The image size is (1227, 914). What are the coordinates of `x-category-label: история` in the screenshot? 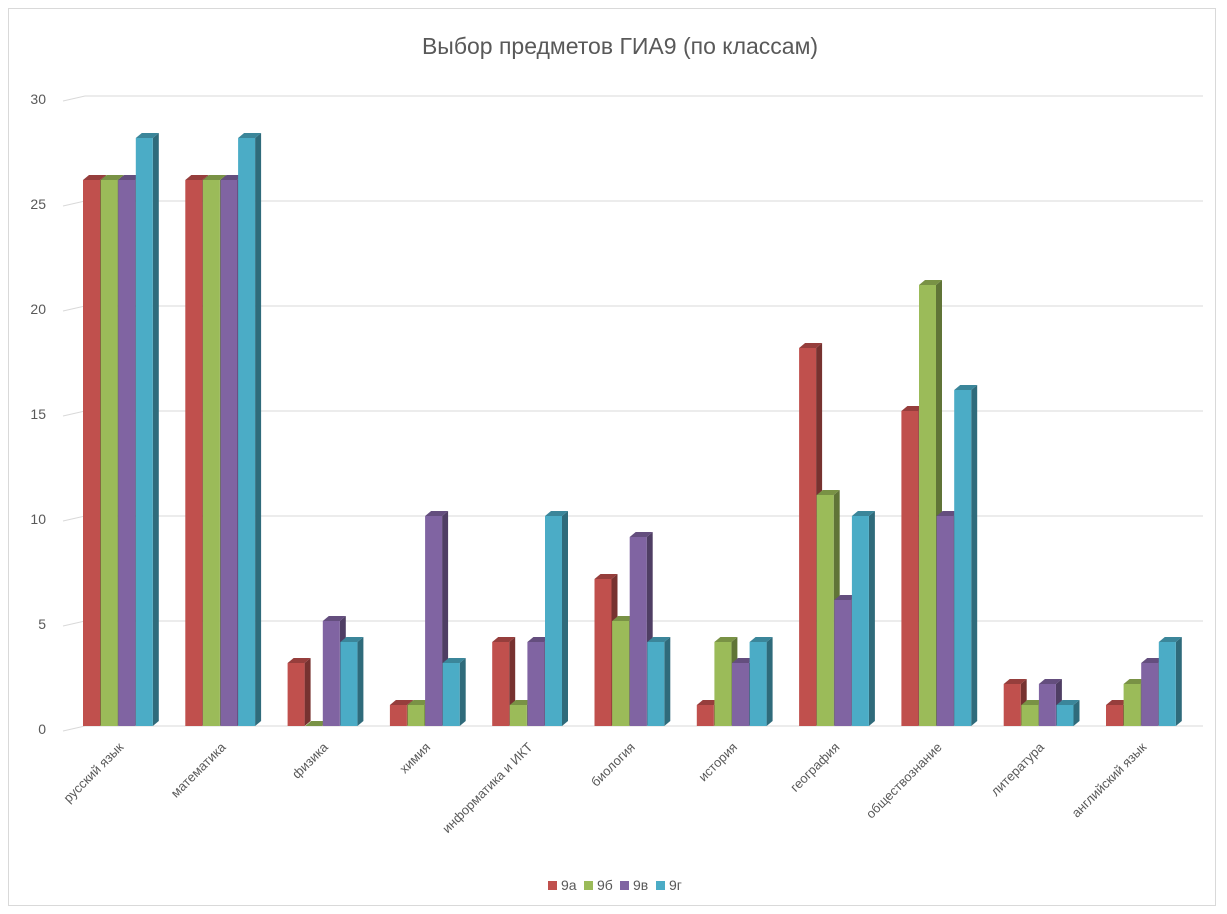 It's located at (717, 762).